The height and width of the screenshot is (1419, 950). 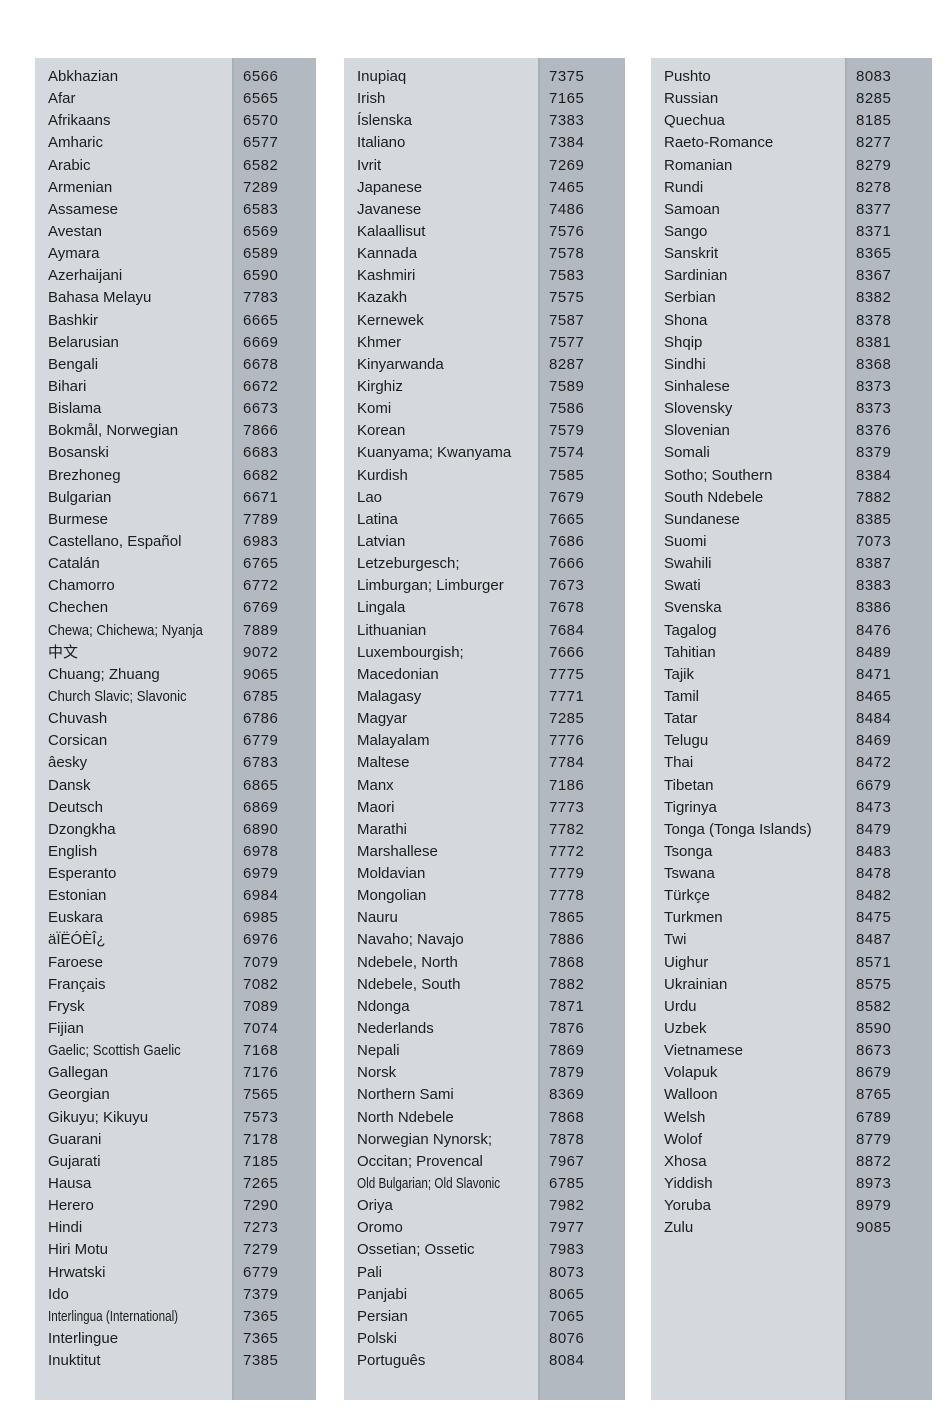 I want to click on table-row: Interlingue 7365, so click(x=175, y=1339).